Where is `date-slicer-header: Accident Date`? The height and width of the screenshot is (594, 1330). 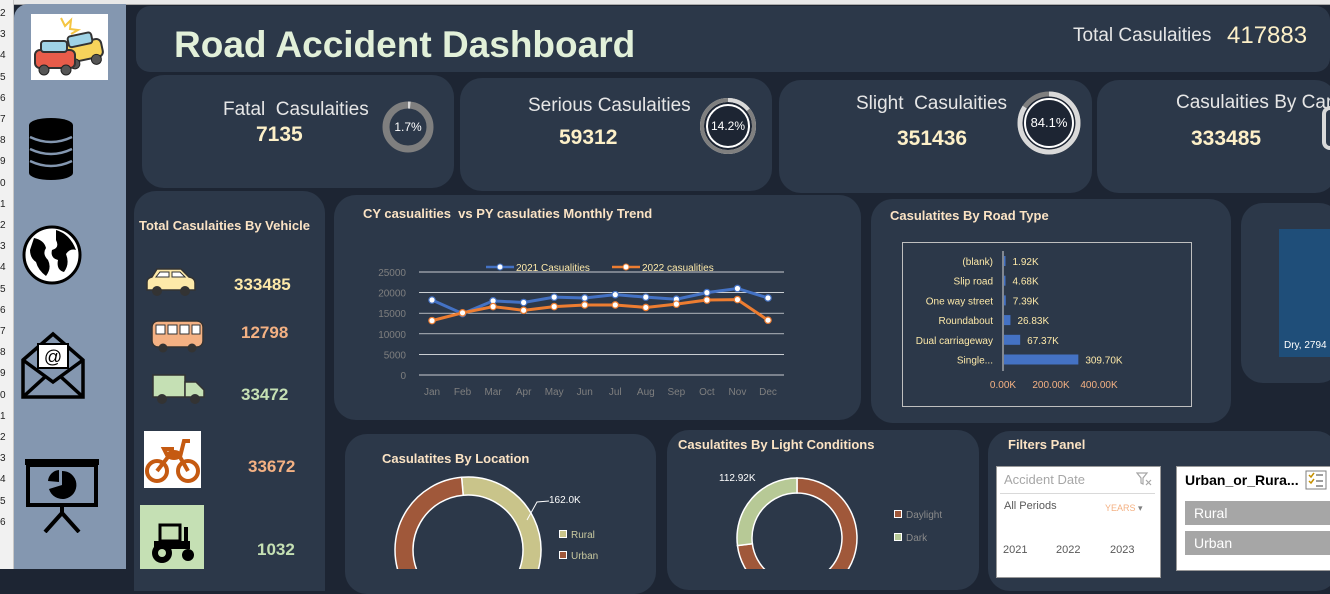
date-slicer-header: Accident Date is located at coordinates (1044, 479).